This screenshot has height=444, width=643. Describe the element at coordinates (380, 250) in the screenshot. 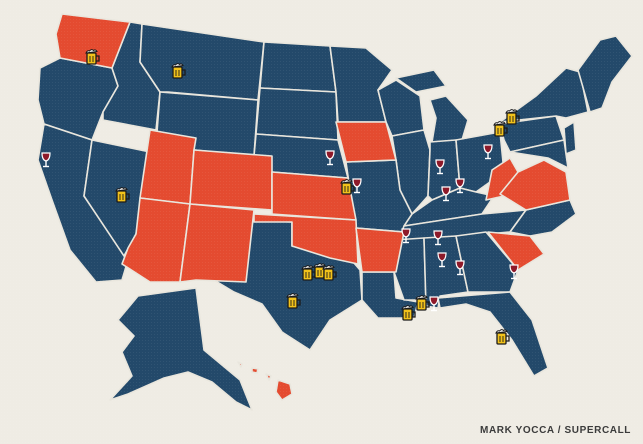

I see `state-arkansas` at that location.